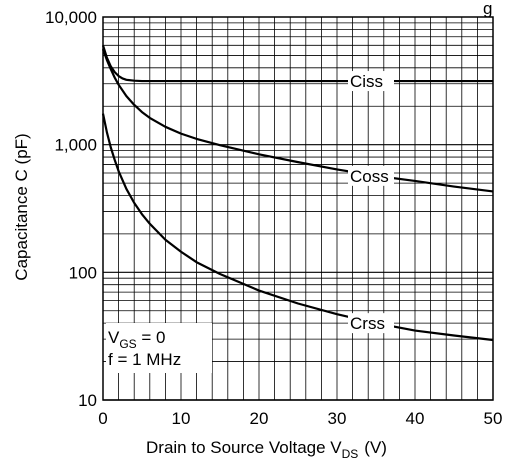 The width and height of the screenshot is (506, 461). What do you see at coordinates (71, 17) in the screenshot?
I see `y-tick-label: 10,000` at bounding box center [71, 17].